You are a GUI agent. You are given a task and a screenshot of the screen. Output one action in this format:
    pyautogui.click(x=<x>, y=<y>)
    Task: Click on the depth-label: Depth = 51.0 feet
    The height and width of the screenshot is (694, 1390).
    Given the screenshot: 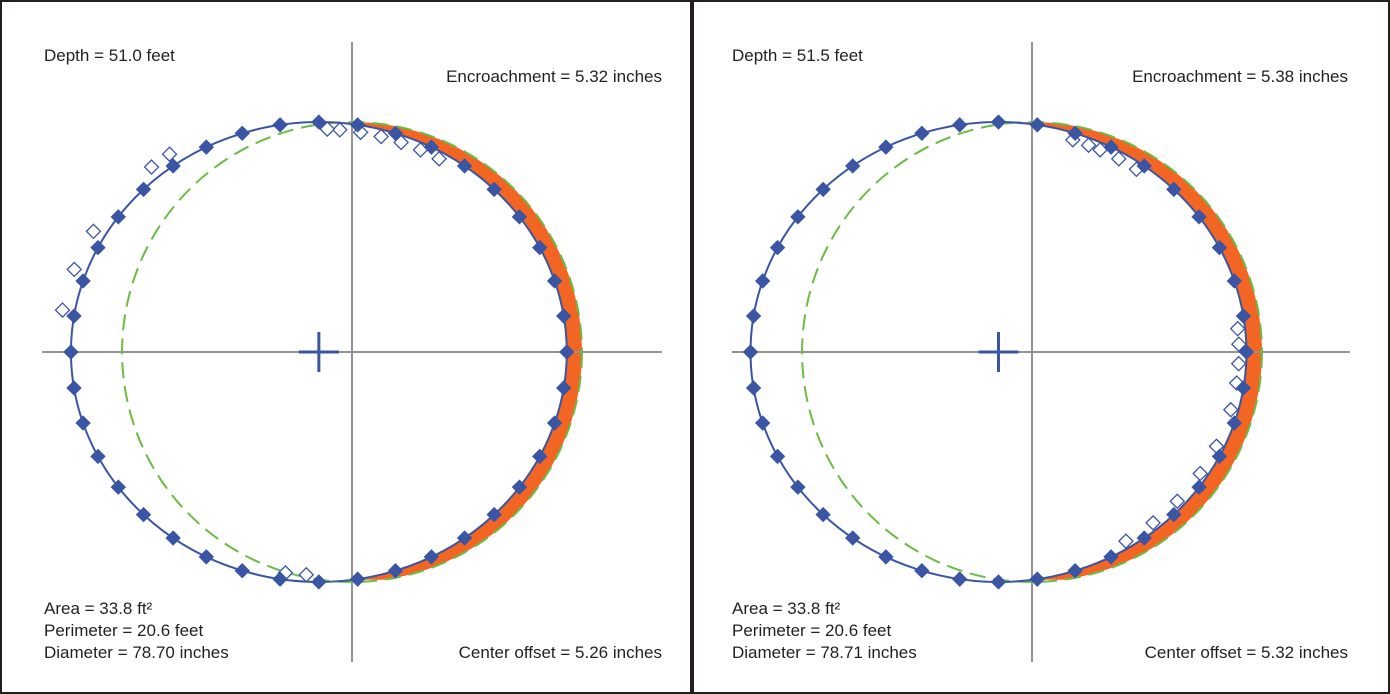 What is the action you would take?
    pyautogui.click(x=109, y=55)
    